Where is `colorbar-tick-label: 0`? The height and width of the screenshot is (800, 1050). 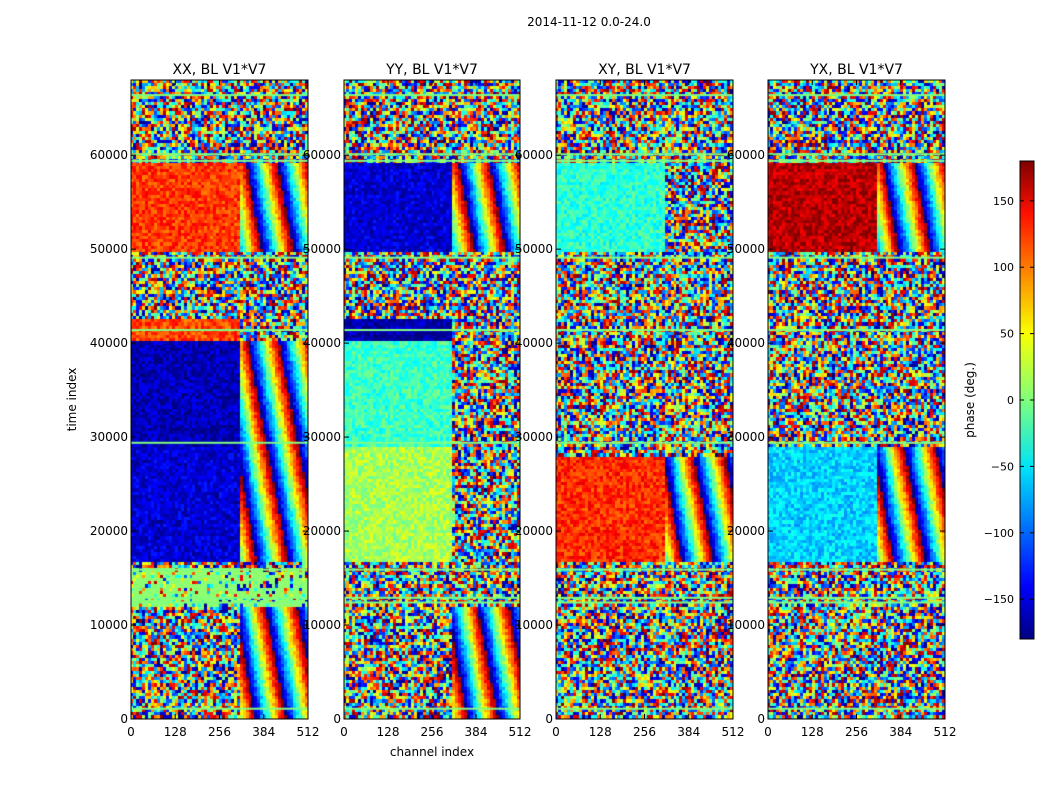
colorbar-tick-label: 0 is located at coordinates (1010, 400).